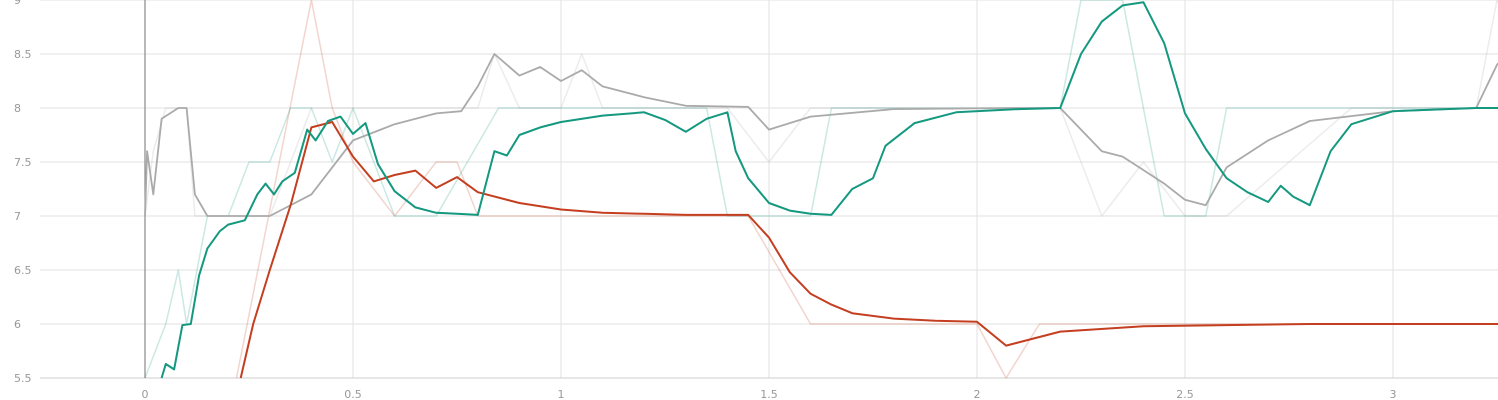 Image resolution: width=1498 pixels, height=400 pixels. Describe the element at coordinates (561, 394) in the screenshot. I see `x-tick-label: 1` at that location.